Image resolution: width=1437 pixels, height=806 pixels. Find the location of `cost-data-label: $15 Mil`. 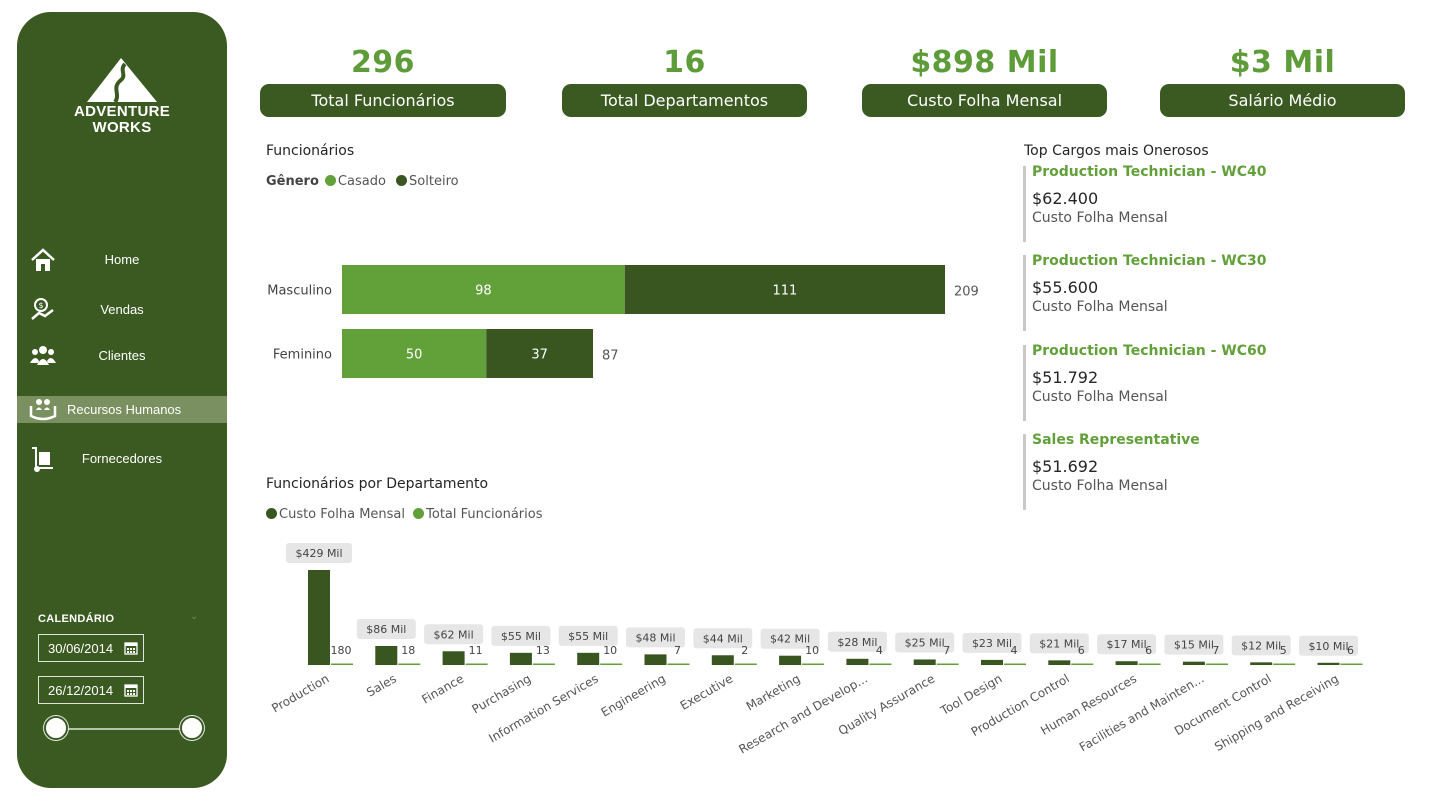

cost-data-label: $15 Mil is located at coordinates (1194, 645).